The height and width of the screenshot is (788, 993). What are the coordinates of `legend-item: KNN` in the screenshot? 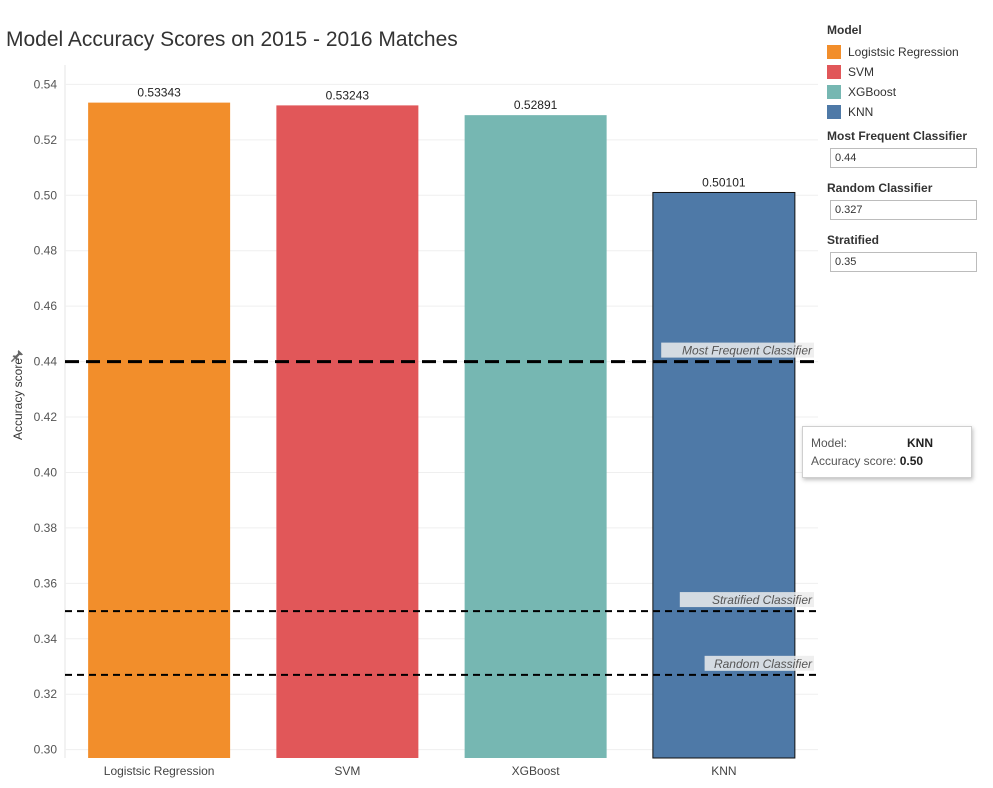 It's located at (893, 112).